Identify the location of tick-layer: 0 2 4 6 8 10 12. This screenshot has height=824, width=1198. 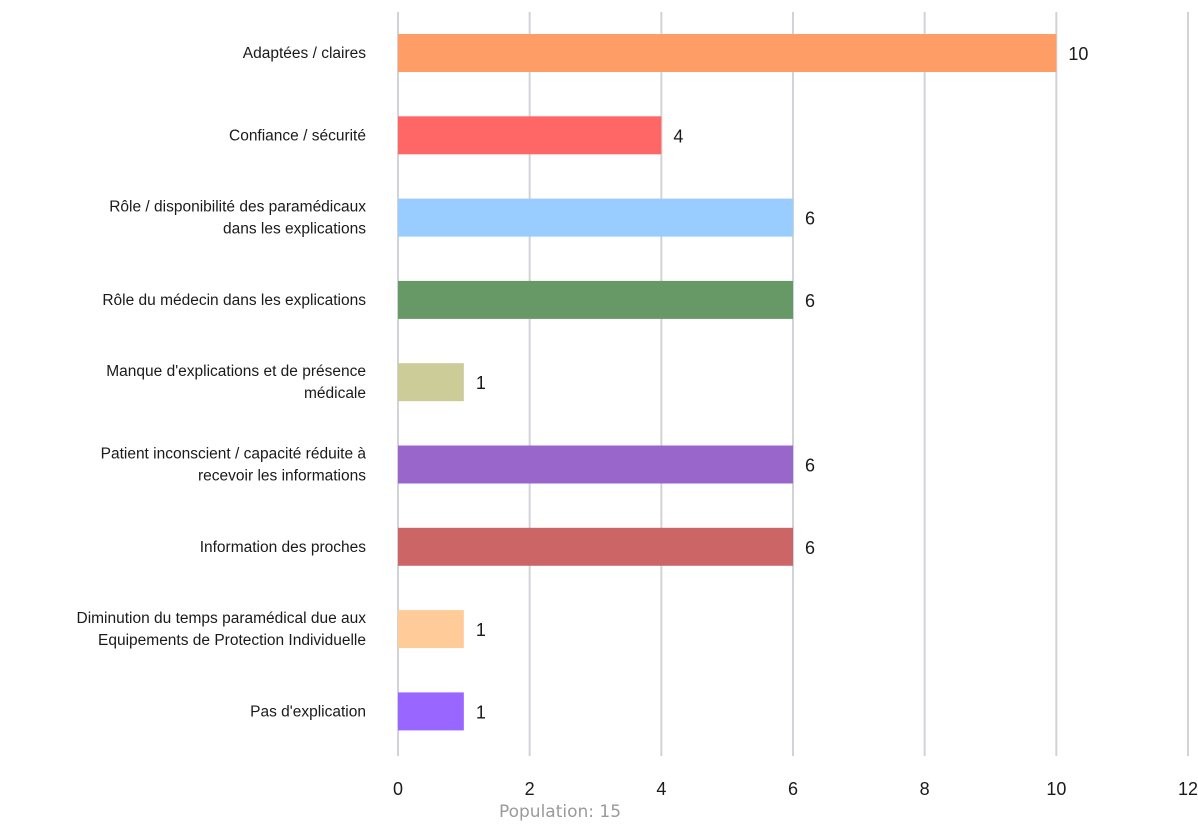
(795, 789).